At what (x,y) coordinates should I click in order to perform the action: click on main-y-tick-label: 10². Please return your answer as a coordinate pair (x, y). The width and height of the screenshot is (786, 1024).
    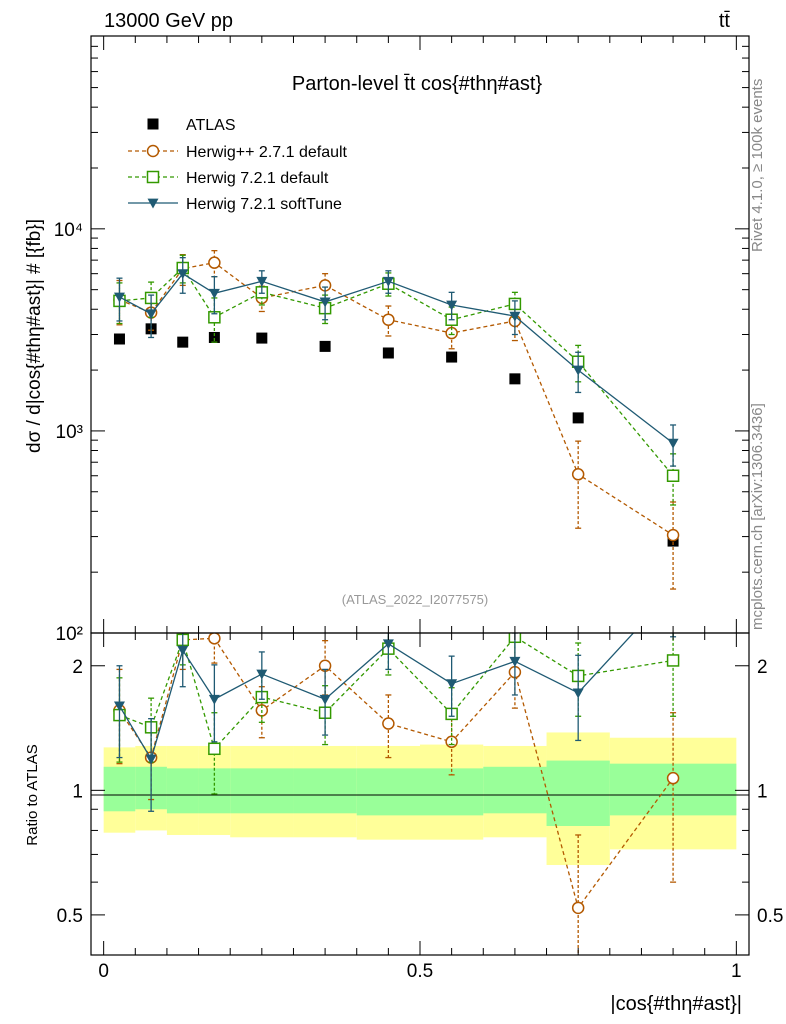
    Looking at the image, I should click on (69, 634).